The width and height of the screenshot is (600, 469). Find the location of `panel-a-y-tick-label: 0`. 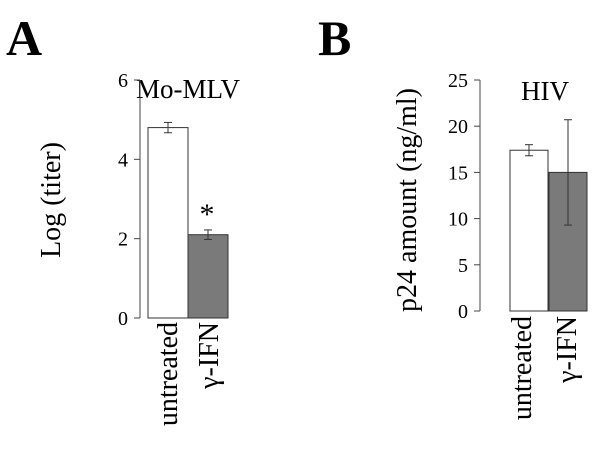

panel-a-y-tick-label: 0 is located at coordinates (123, 319).